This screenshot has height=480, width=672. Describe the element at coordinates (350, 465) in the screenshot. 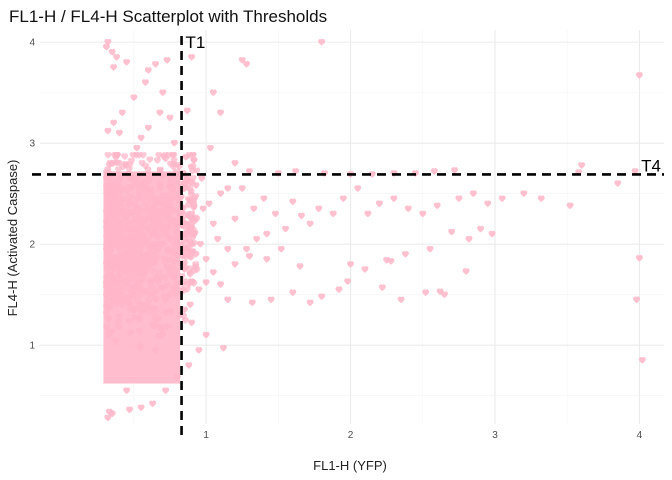

I see `x-axis-label: FL1-H (YFP)` at that location.